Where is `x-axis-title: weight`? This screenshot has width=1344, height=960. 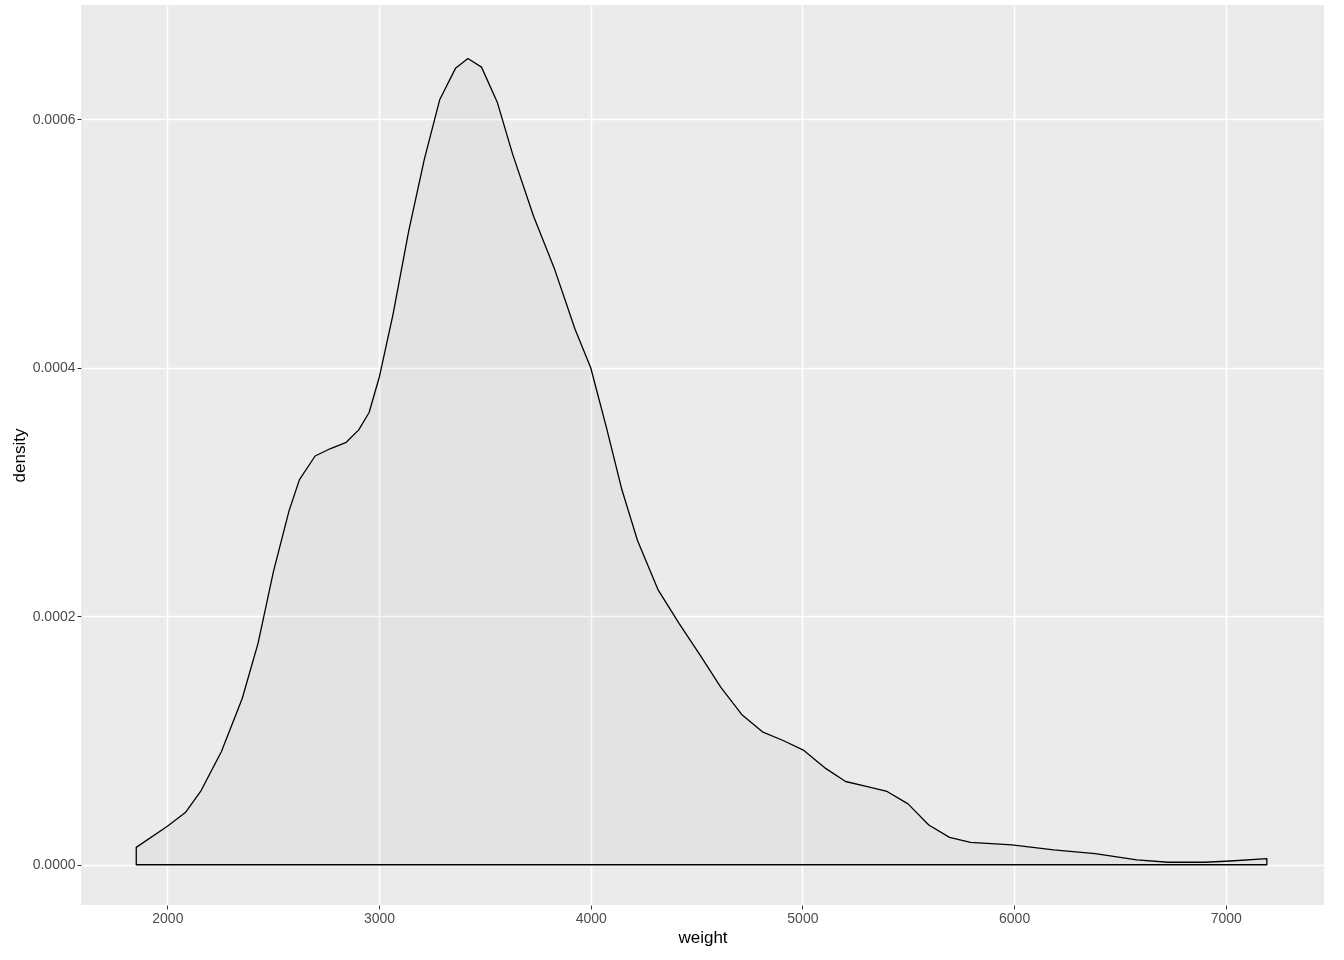
x-axis-title: weight is located at coordinates (702, 937).